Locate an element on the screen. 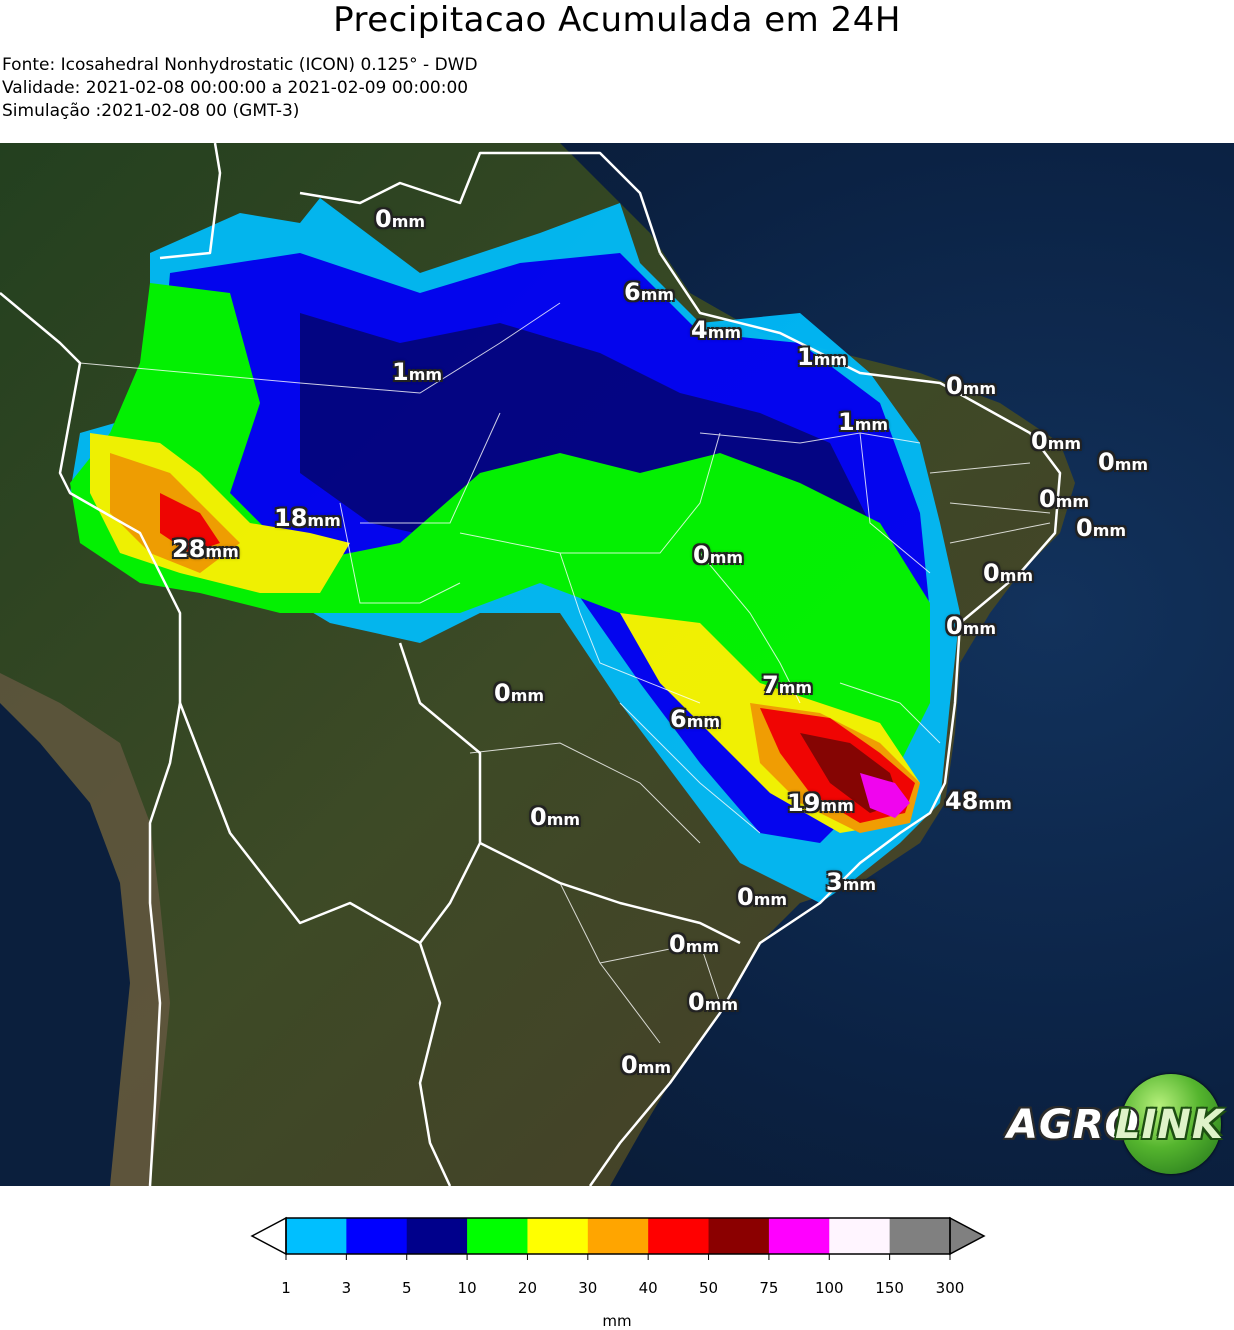  agrolink-logo: AGRO LINK is located at coordinates (1116, 1126).